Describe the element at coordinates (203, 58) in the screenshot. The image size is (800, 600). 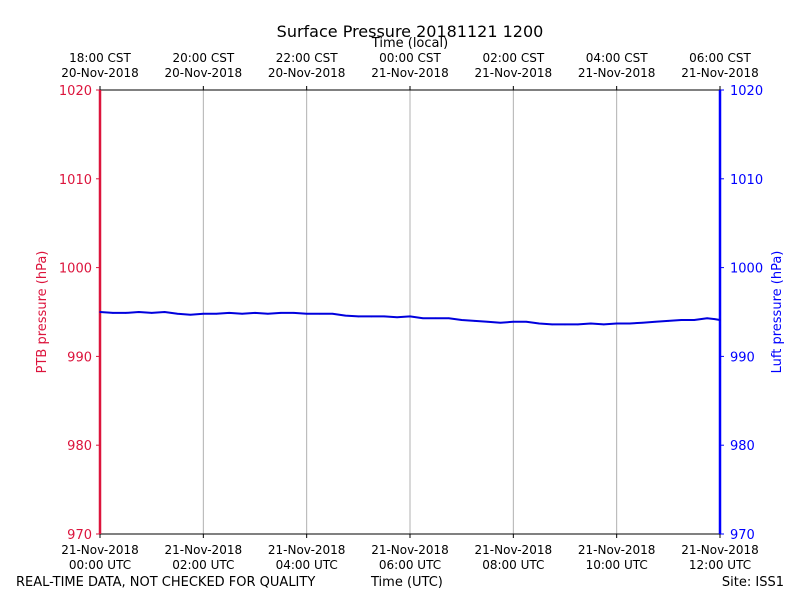
I see `top-x-tick-time: 20:00 CST` at that location.